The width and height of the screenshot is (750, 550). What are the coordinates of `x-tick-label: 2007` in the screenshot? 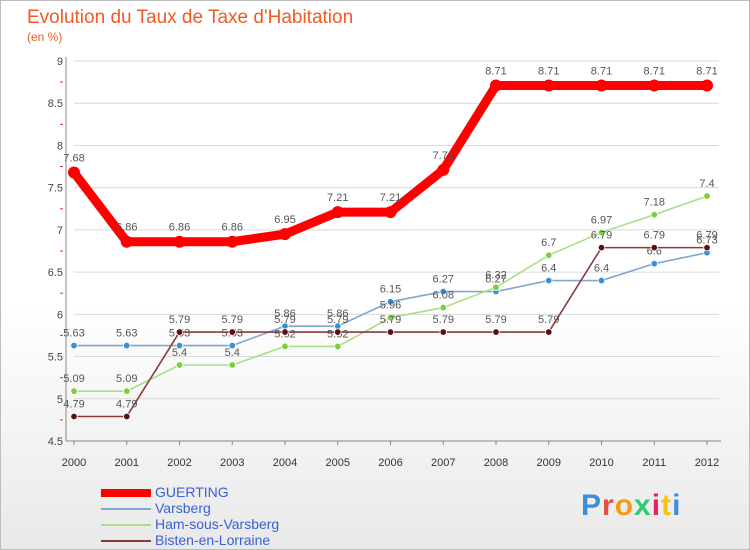 It's located at (443, 463).